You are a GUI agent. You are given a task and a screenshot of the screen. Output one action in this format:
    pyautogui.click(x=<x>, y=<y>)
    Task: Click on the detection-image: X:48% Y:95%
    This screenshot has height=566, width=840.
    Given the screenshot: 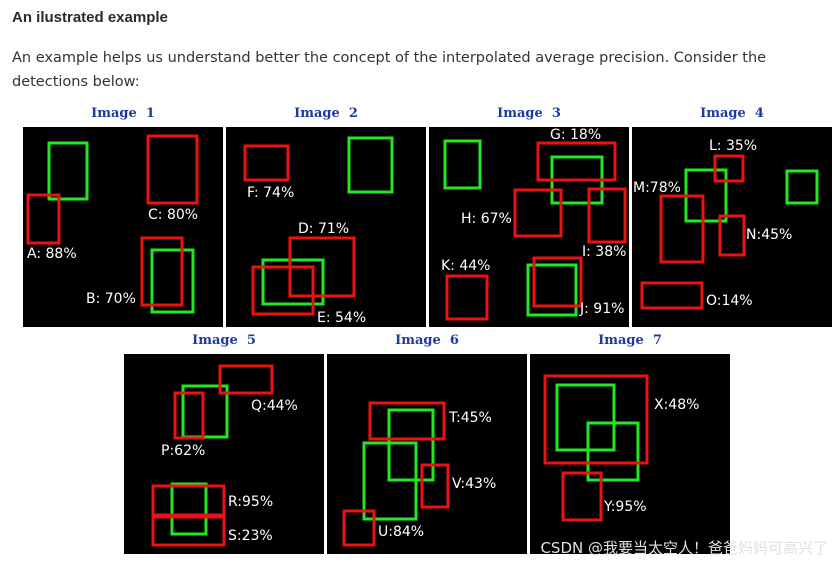 What is the action you would take?
    pyautogui.click(x=630, y=454)
    